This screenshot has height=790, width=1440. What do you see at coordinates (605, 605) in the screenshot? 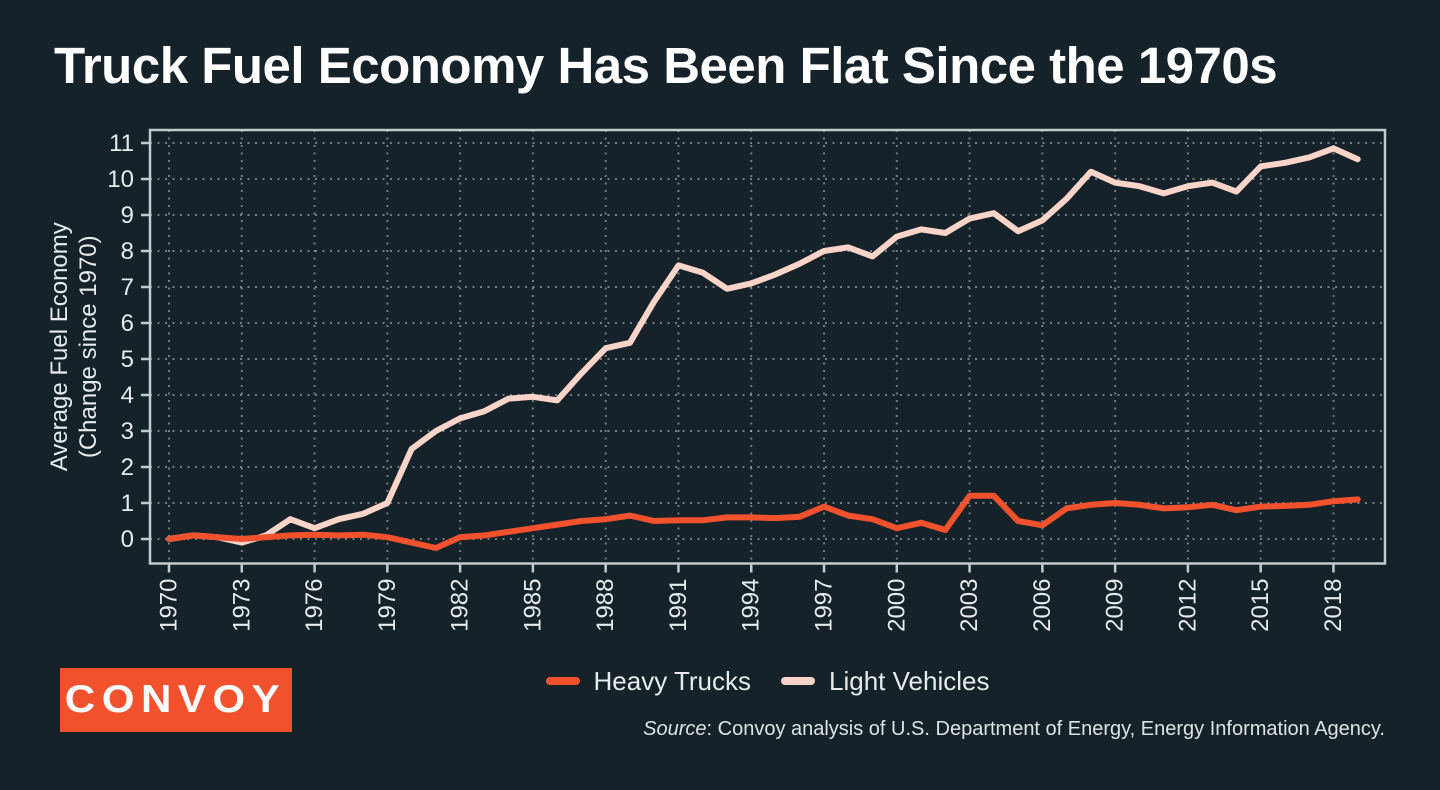
I see `x-tick-label: 1988` at bounding box center [605, 605].